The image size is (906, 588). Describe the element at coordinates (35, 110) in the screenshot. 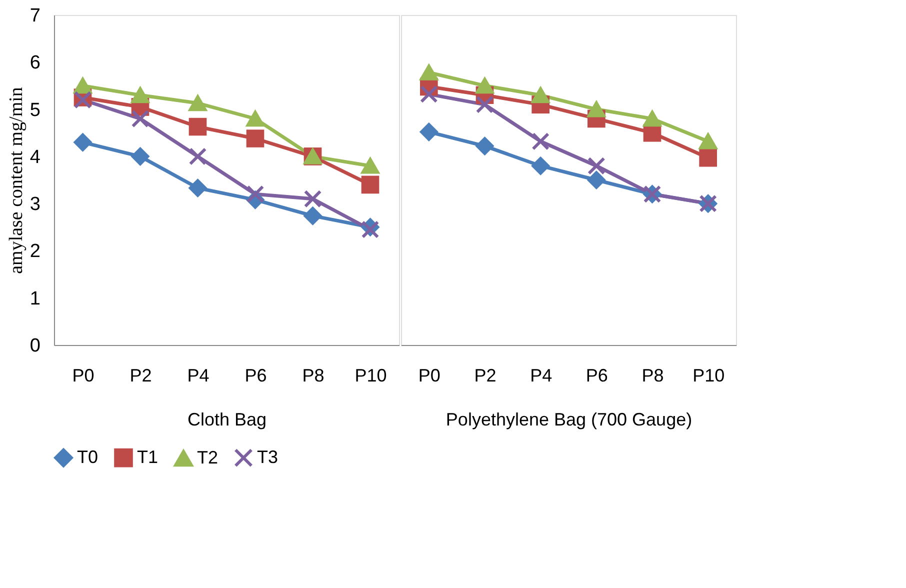

I see `y-tick-label: 5` at that location.